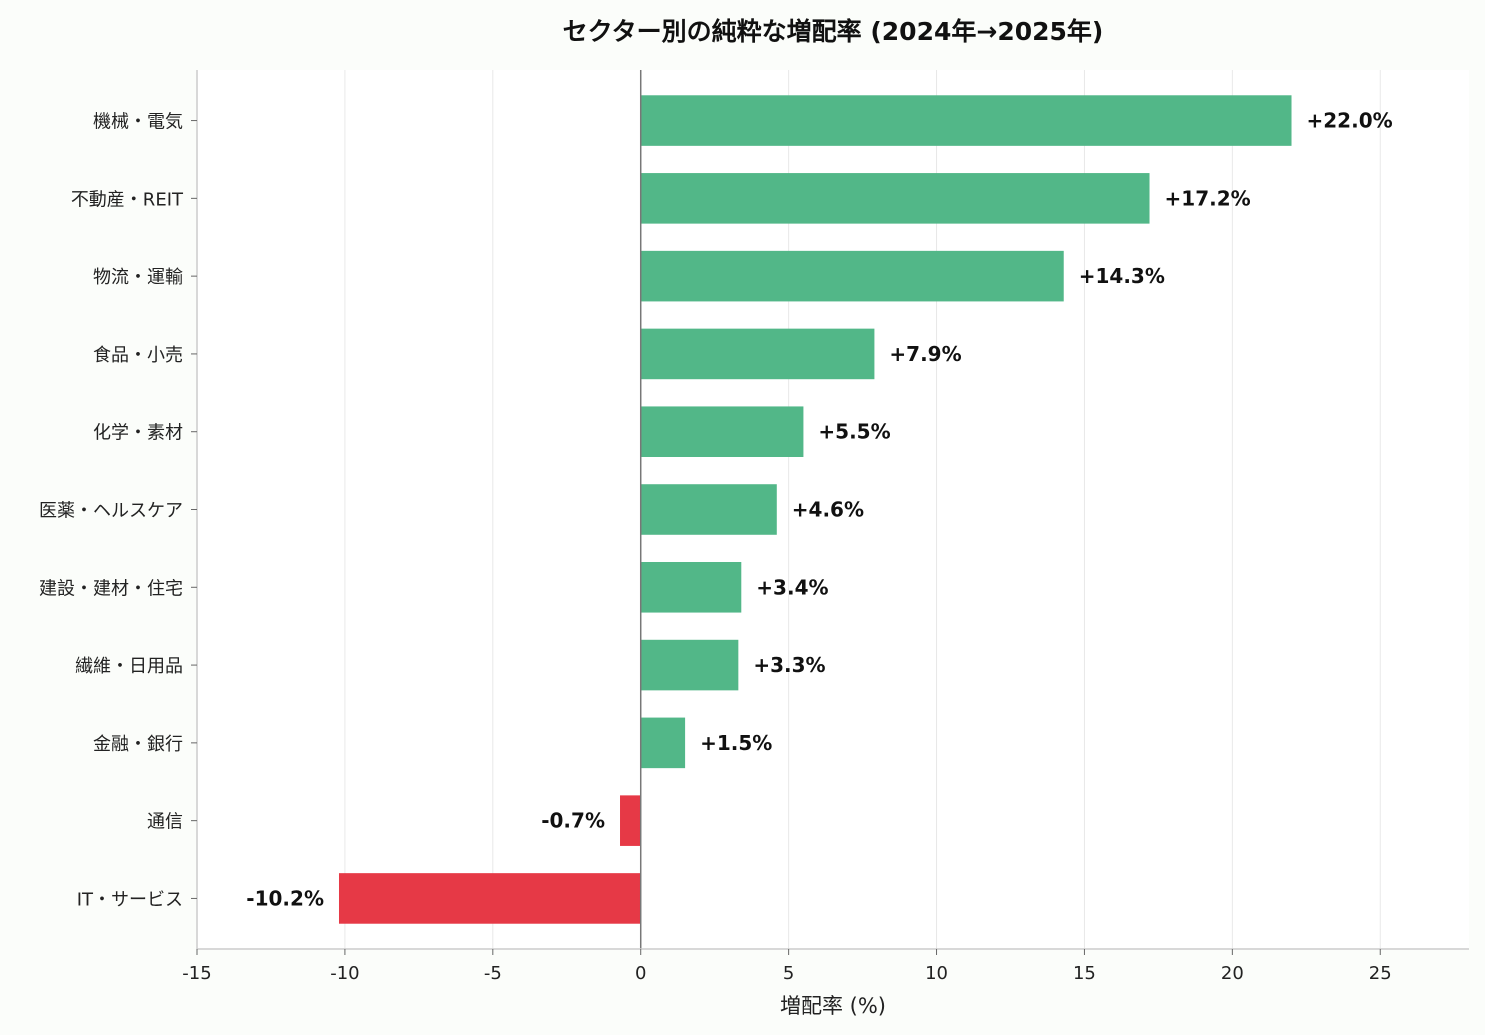 This screenshot has width=1485, height=1035. What do you see at coordinates (854, 432) in the screenshot?
I see `data-label: +5.5%` at bounding box center [854, 432].